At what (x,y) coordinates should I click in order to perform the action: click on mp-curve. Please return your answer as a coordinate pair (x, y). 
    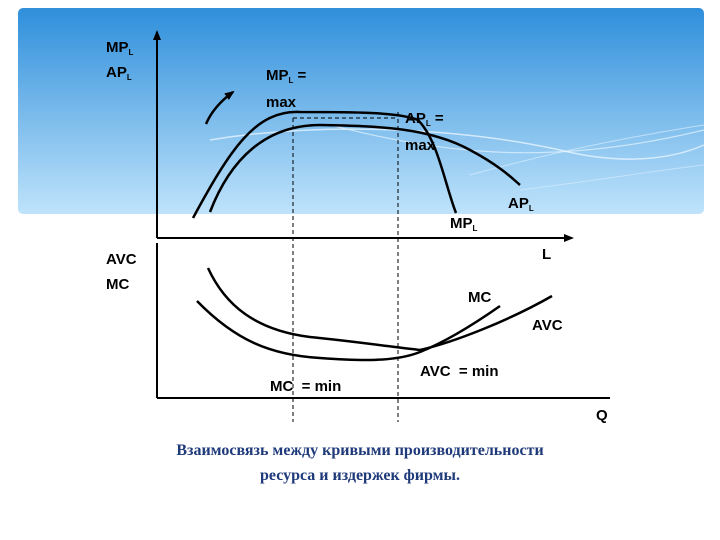
    Looking at the image, I should click on (324, 164).